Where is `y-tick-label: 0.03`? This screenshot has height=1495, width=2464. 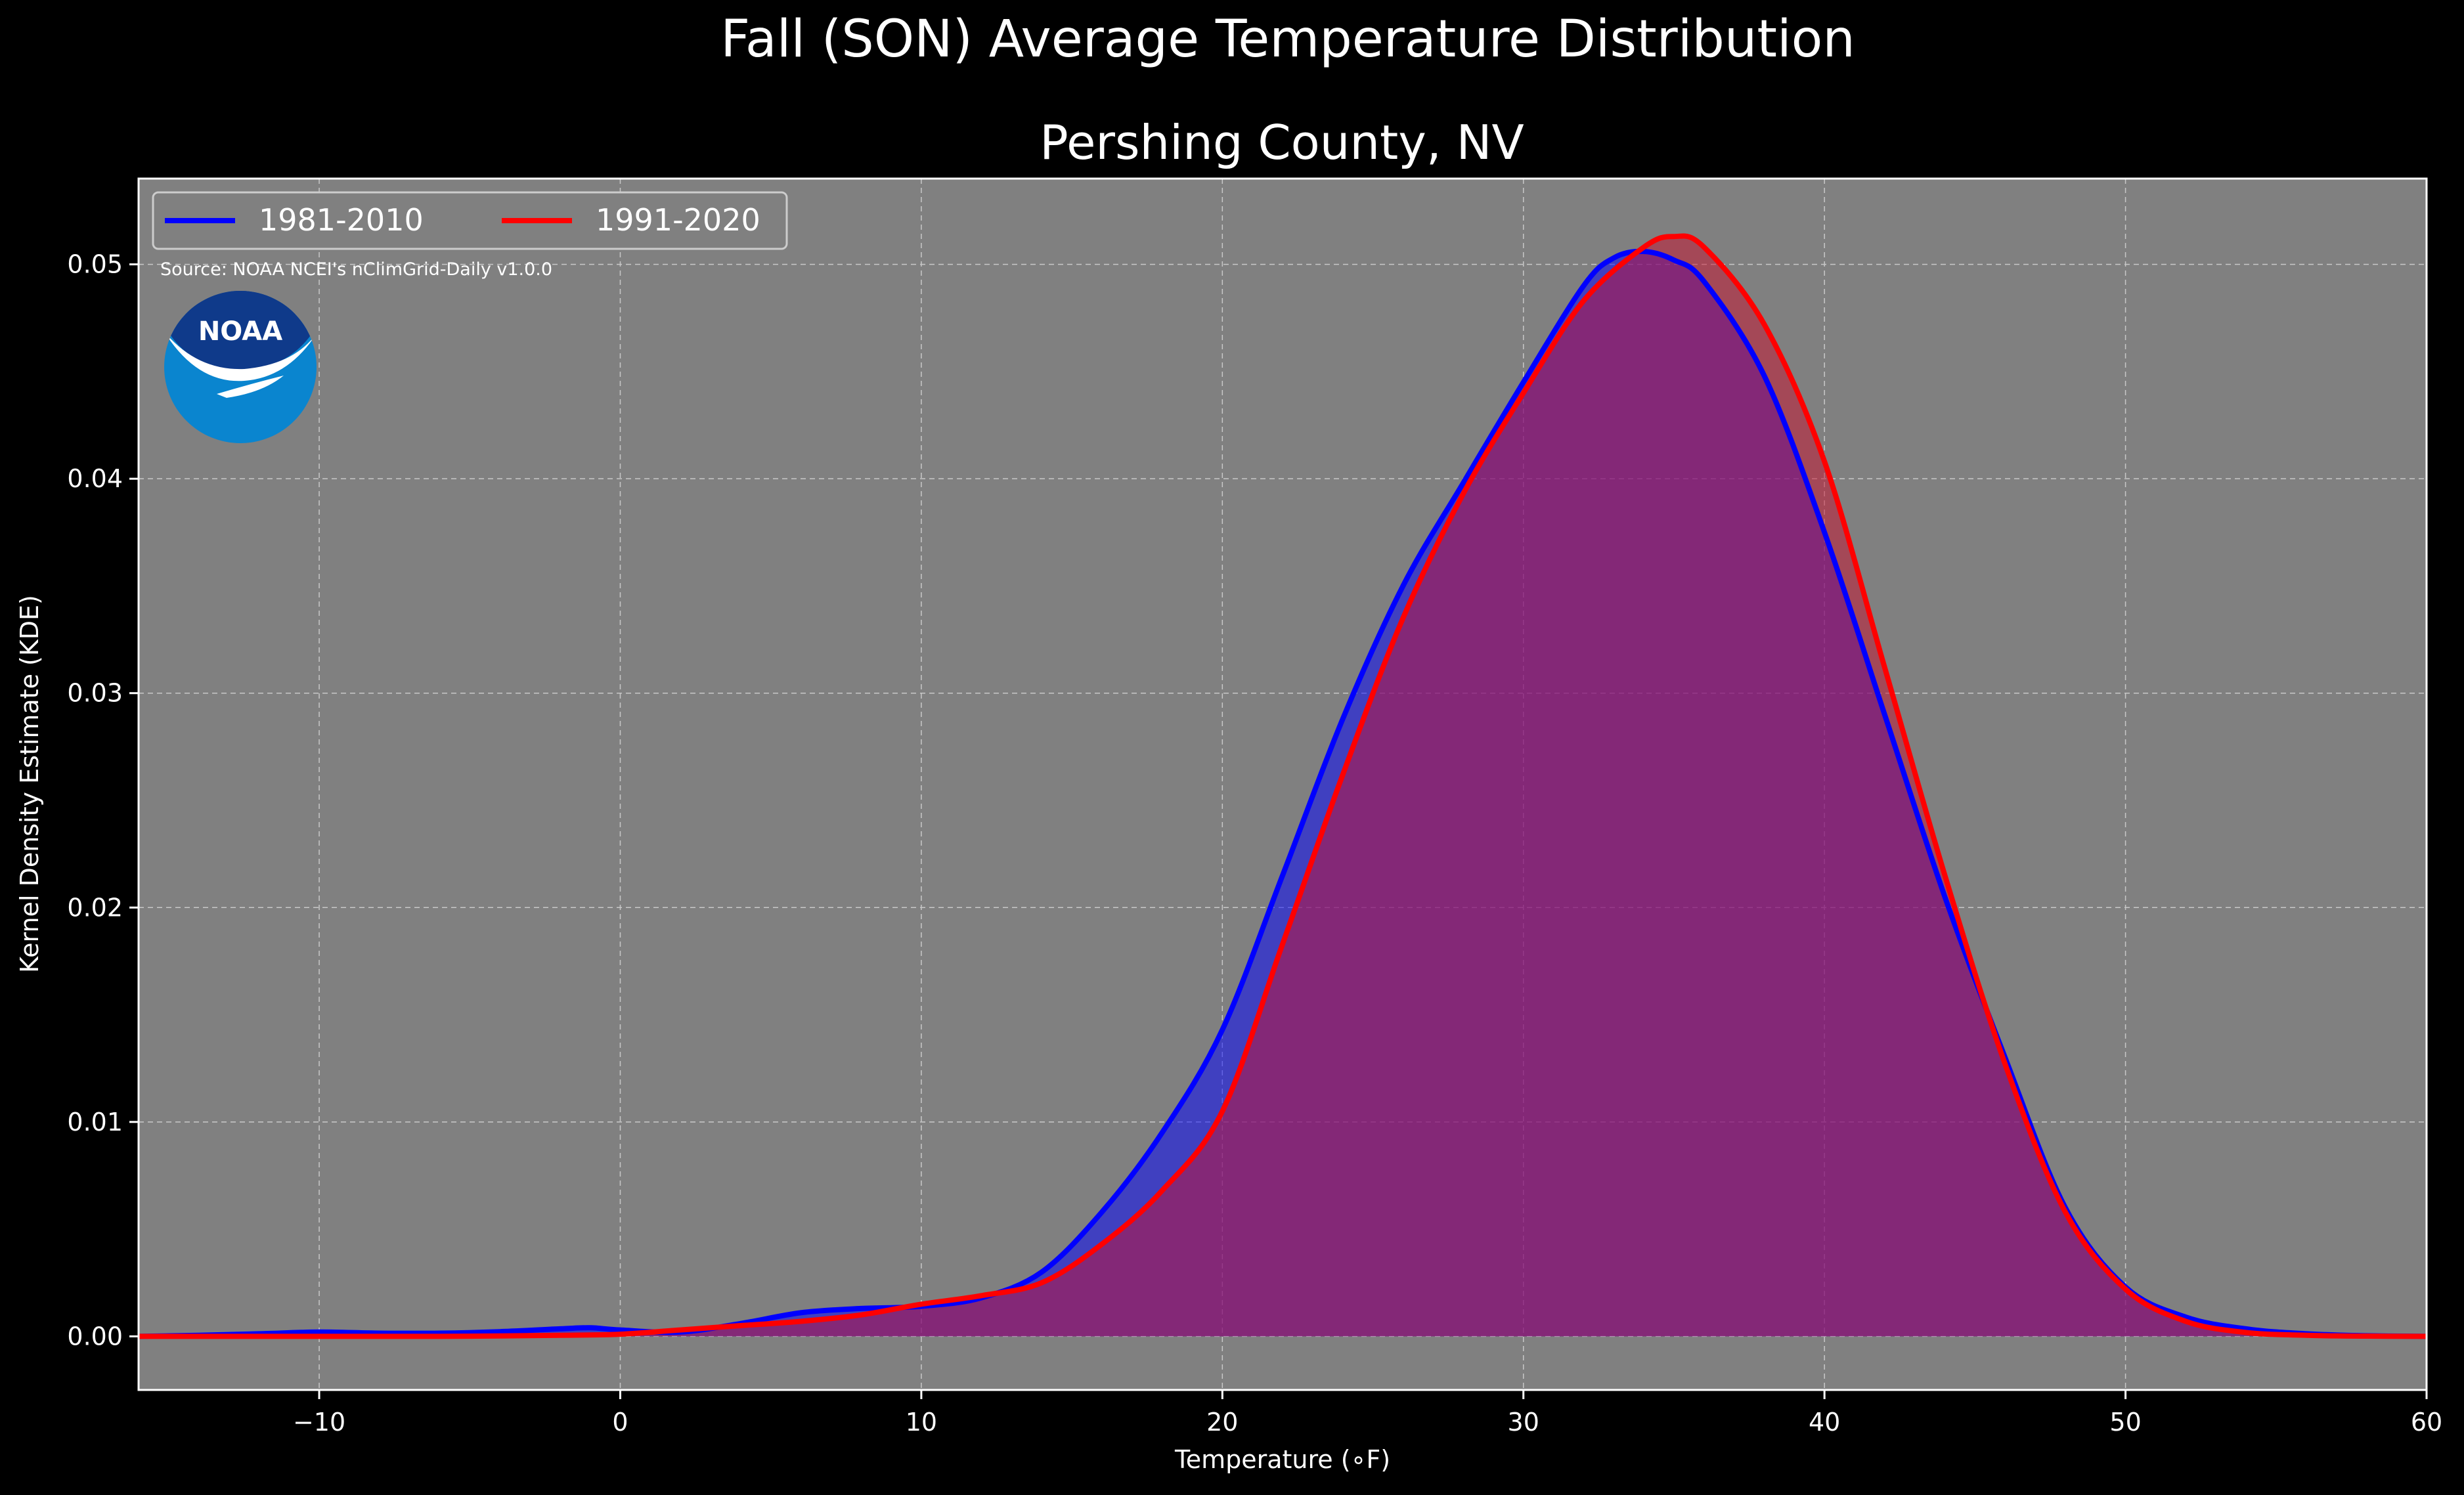
y-tick-label: 0.03 is located at coordinates (95, 693).